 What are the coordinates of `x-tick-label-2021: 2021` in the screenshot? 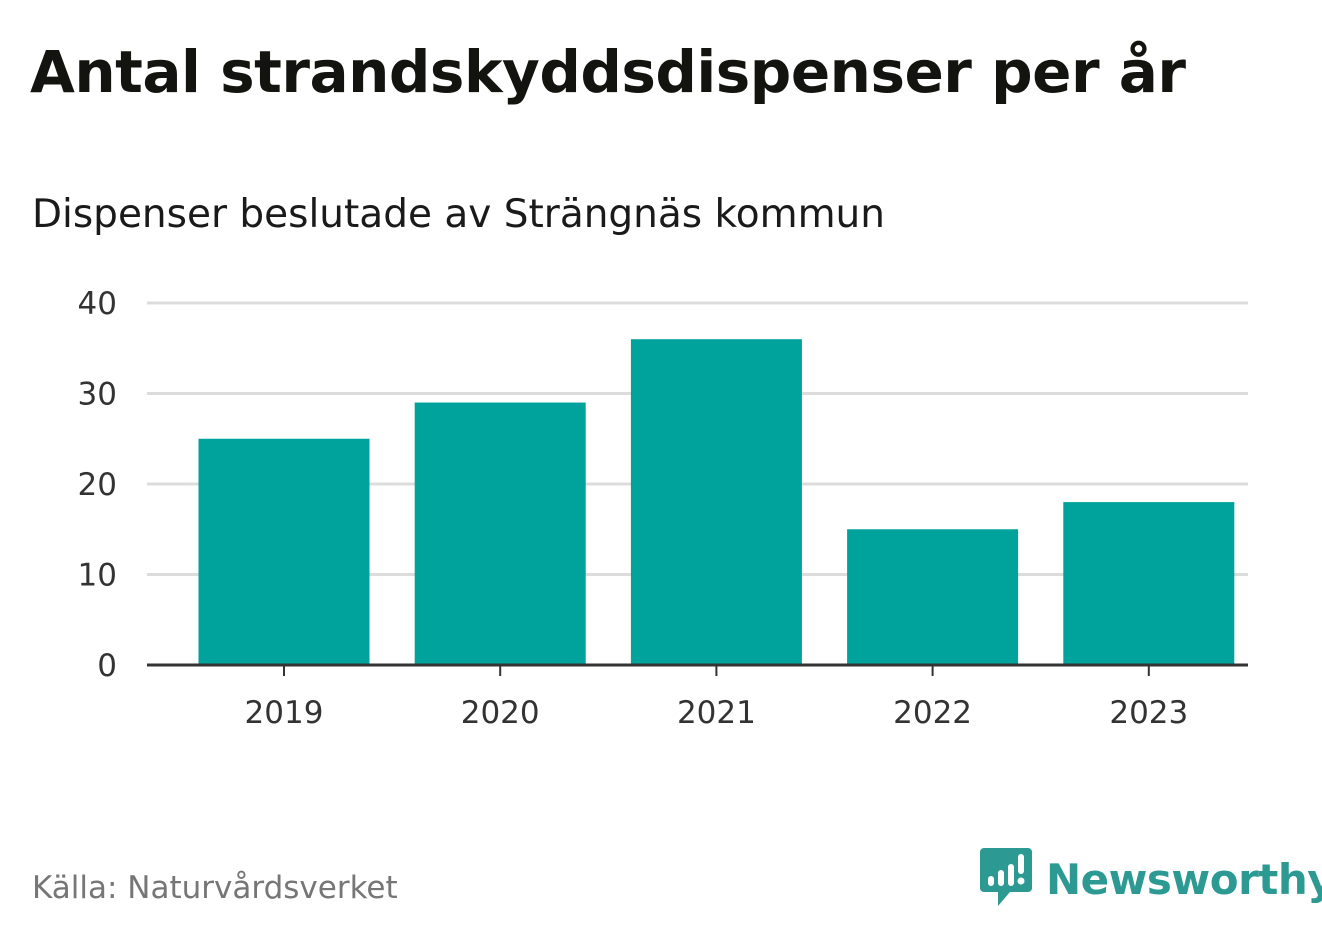 It's located at (716, 713).